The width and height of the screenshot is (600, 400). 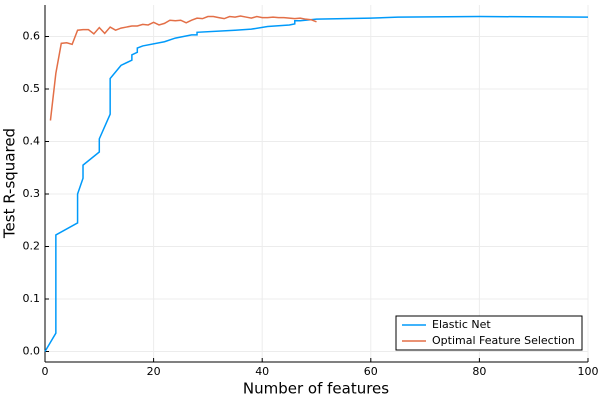 I want to click on y-axis-label: Test R-squared, so click(x=10, y=183).